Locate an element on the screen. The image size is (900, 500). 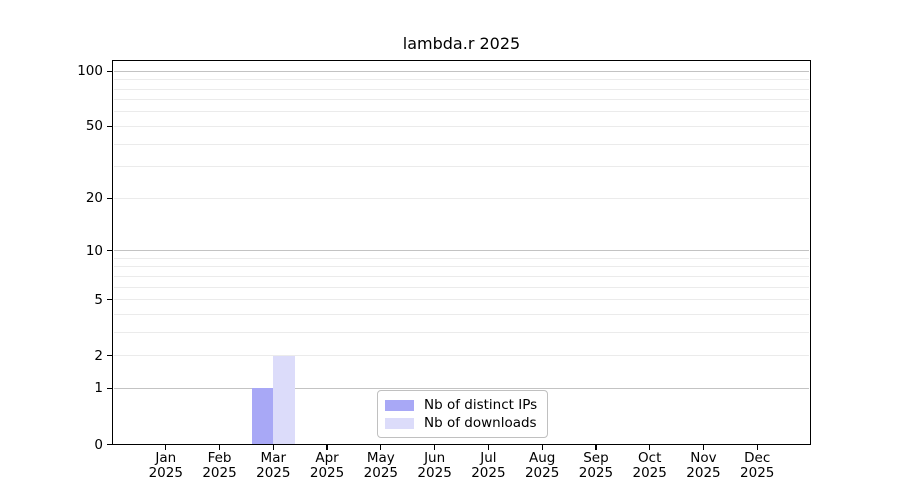
month-label: Jun is located at coordinates (435, 458).